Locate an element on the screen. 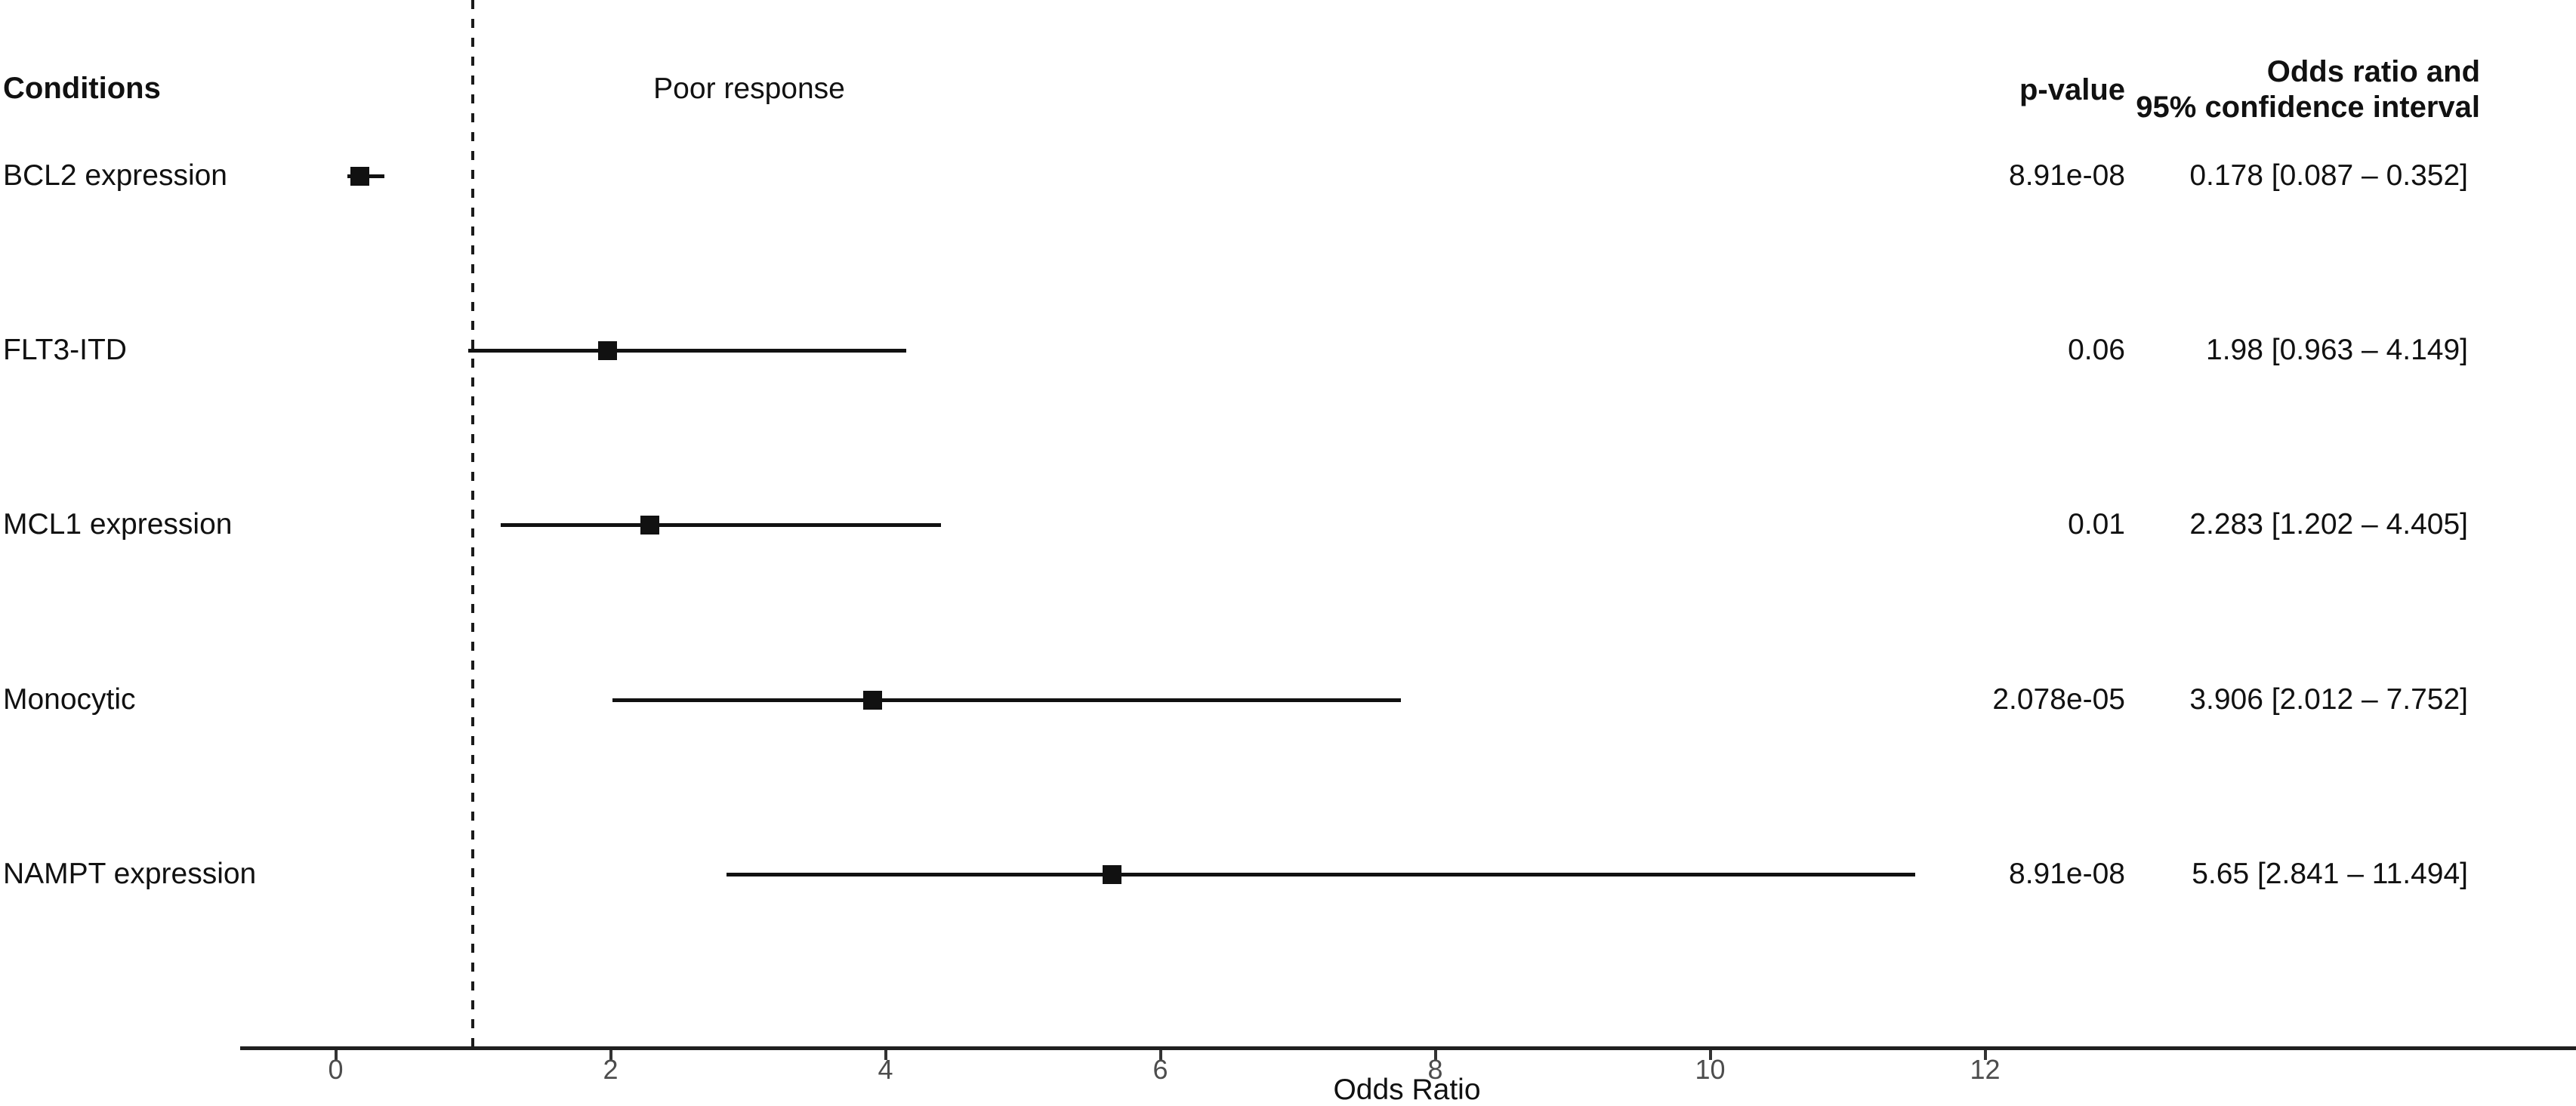  condition-label: Monocytic is located at coordinates (69, 699).